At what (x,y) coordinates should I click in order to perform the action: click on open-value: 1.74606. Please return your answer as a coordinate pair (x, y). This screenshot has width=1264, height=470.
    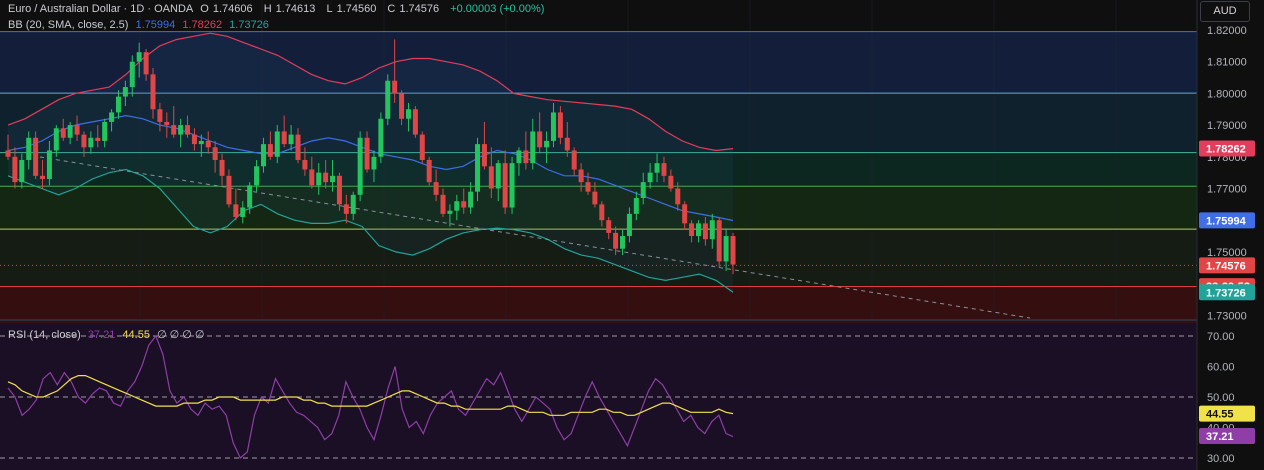
    Looking at the image, I should click on (232, 9).